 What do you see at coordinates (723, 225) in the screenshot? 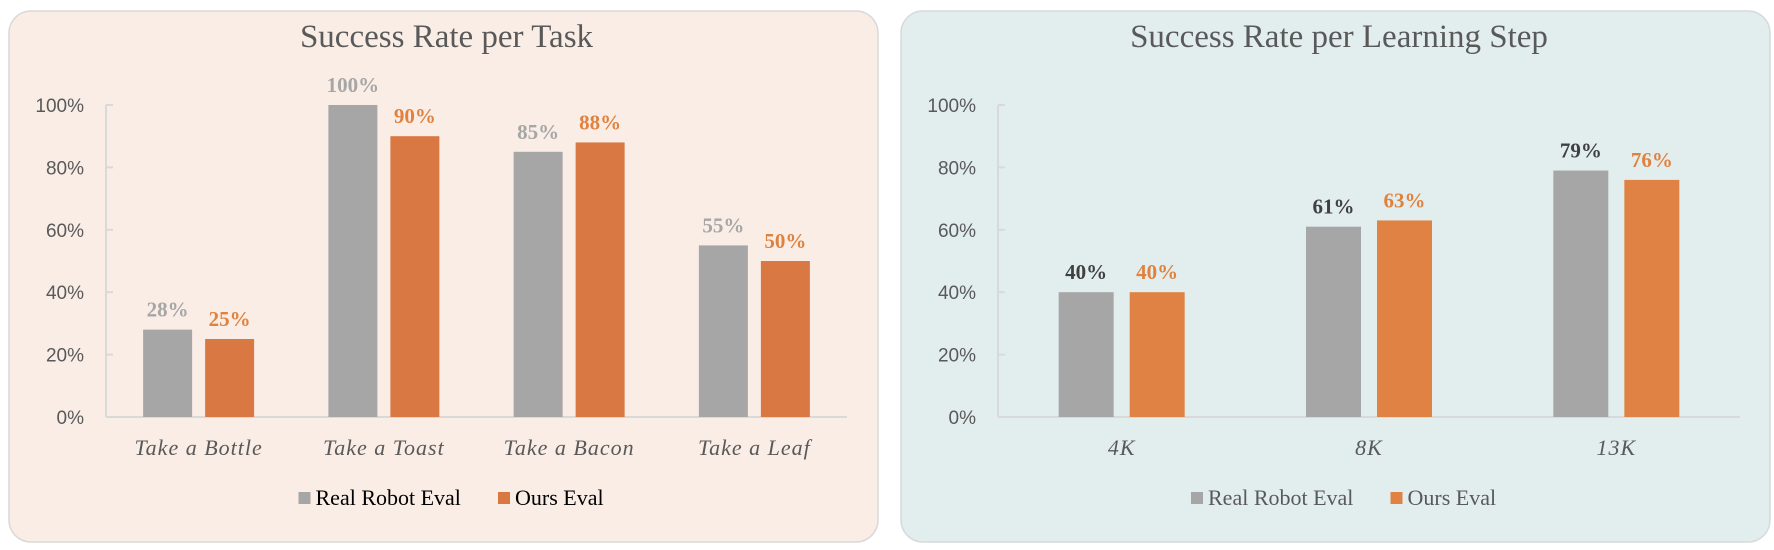
I see `data-label: 55%` at bounding box center [723, 225].